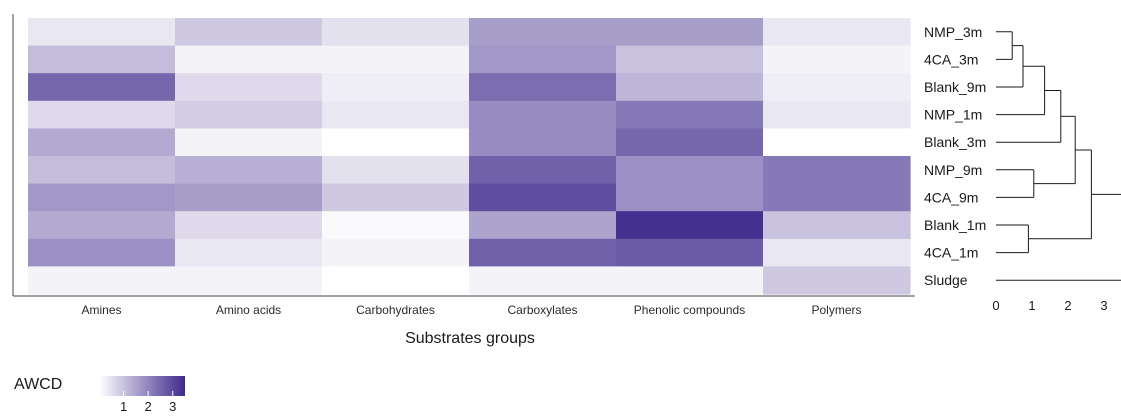 Image resolution: width=1121 pixels, height=416 pixels. Describe the element at coordinates (396, 142) in the screenshot. I see `cell-blank-3m-carbohydrates` at that location.